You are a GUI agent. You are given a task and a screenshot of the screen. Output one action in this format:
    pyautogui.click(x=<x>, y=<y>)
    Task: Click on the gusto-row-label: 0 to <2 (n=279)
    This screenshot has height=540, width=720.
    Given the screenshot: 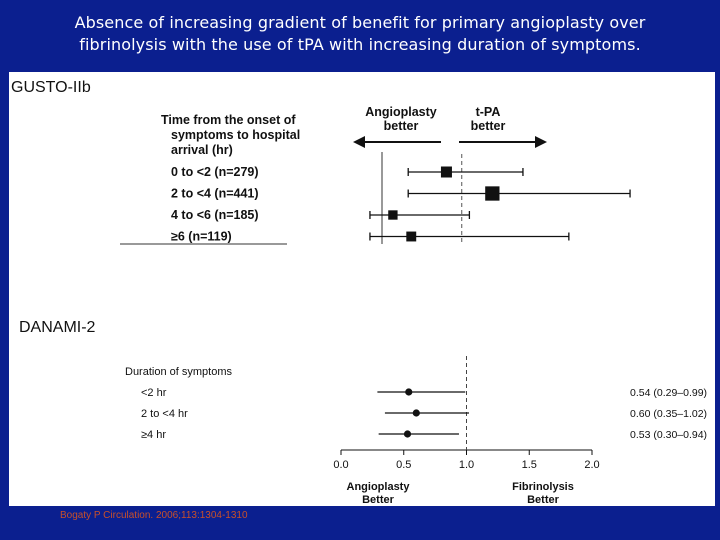 What is the action you would take?
    pyautogui.click(x=215, y=172)
    